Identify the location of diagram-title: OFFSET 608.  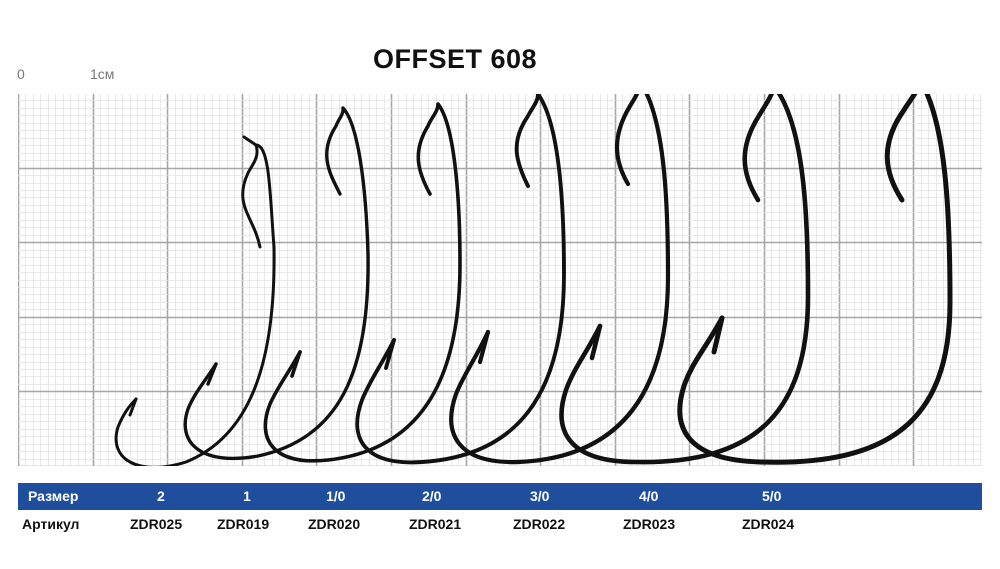
(455, 59).